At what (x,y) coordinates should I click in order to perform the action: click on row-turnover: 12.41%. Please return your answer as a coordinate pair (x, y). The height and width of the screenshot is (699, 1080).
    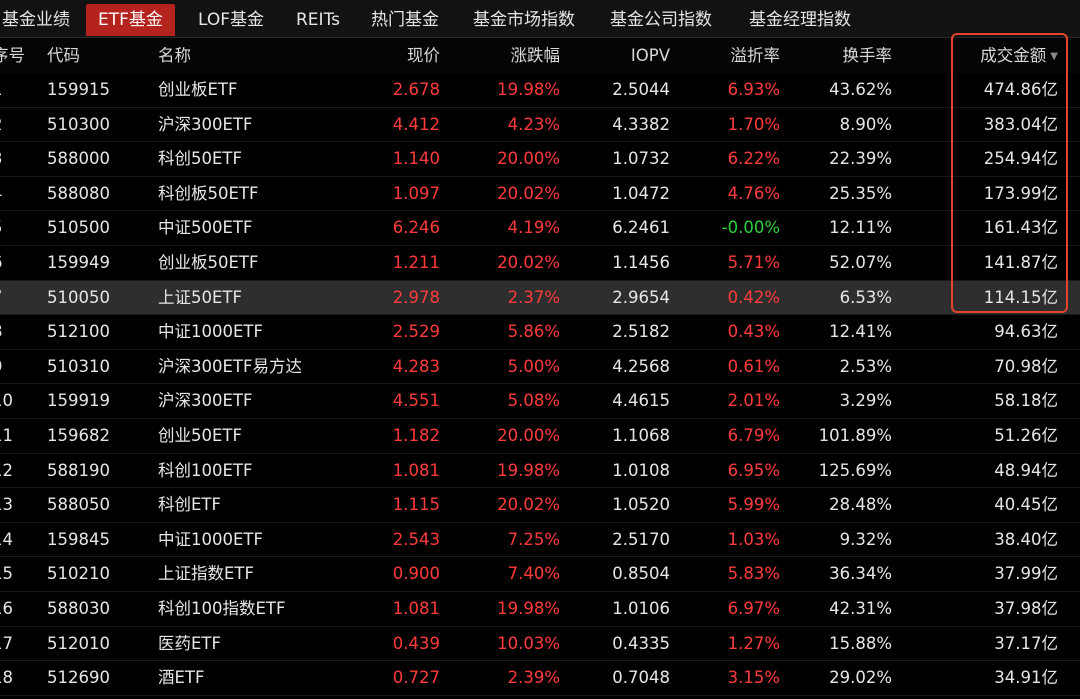
    Looking at the image, I should click on (860, 332).